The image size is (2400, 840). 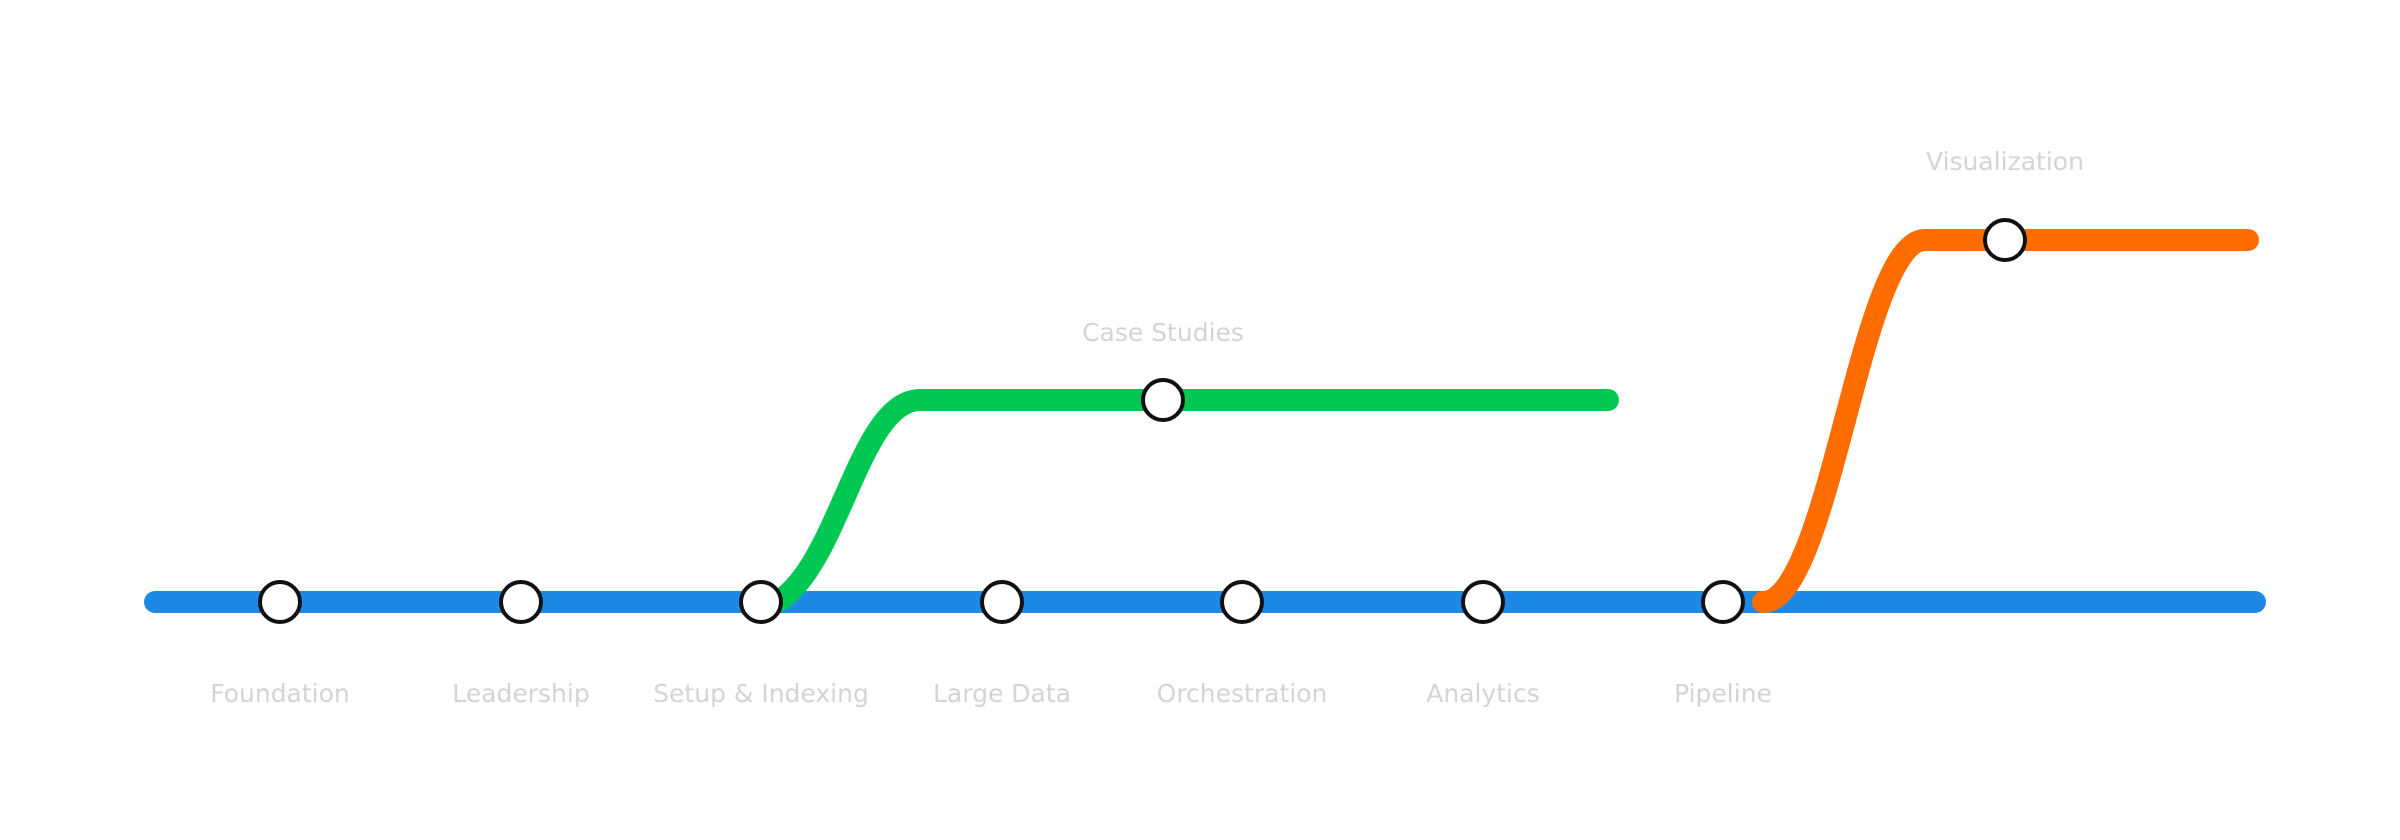 I want to click on label-analytics: Analytics, so click(x=1483, y=693).